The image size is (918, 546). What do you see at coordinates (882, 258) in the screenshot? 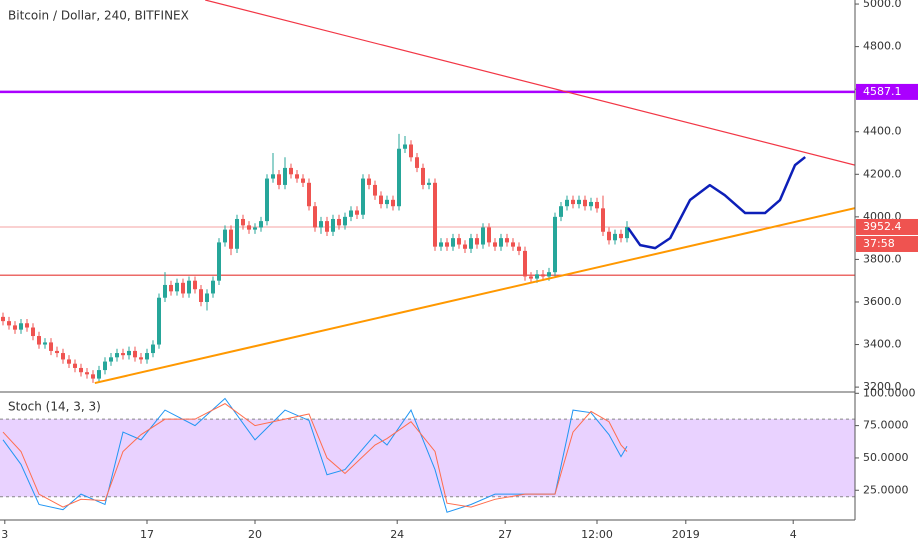
I see `y-tick-label: 3800.0` at bounding box center [882, 258].